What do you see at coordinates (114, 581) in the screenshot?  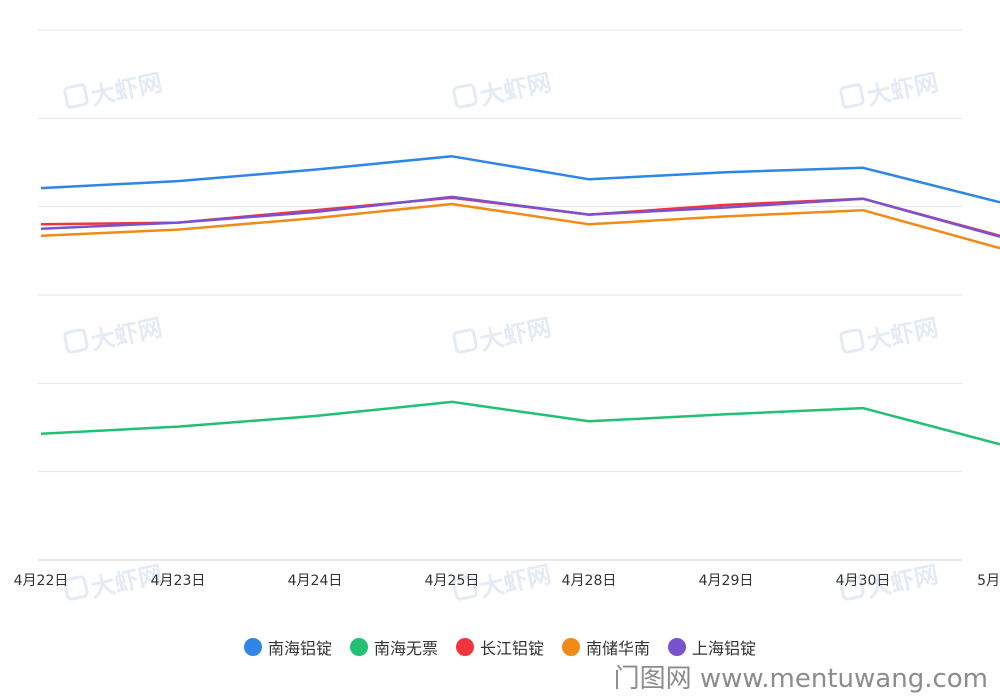 I see `watermark-7: 大虾网` at bounding box center [114, 581].